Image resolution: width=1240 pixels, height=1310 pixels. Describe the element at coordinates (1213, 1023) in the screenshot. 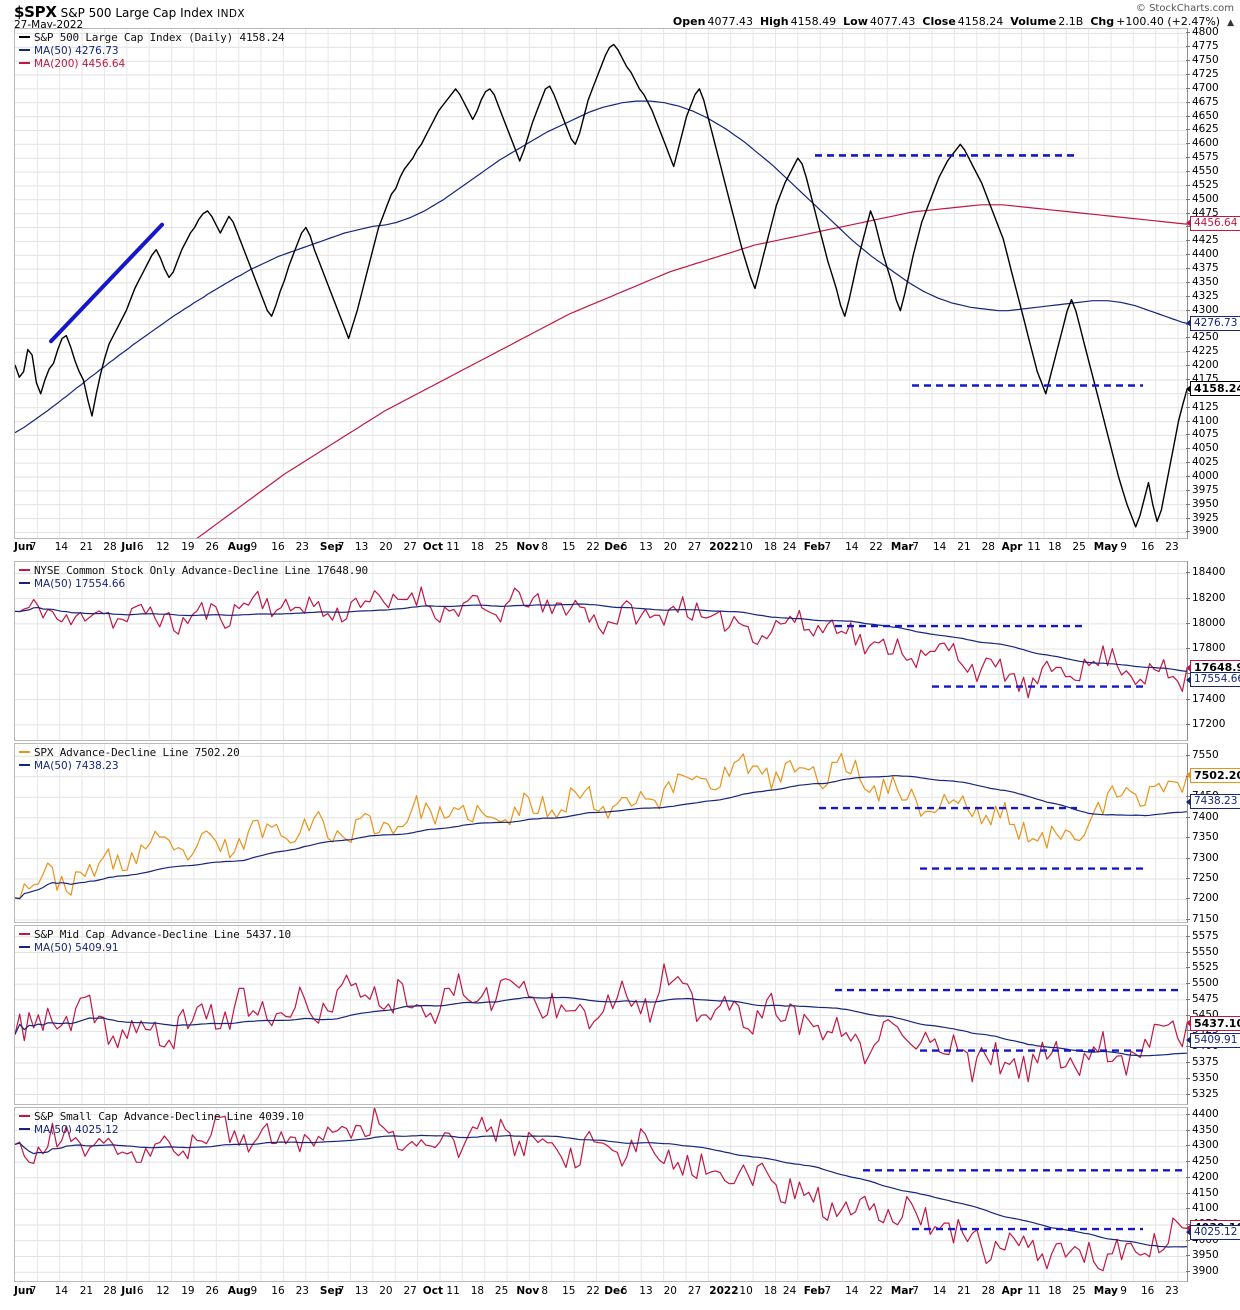

I see `price-flag: 5437.10` at that location.